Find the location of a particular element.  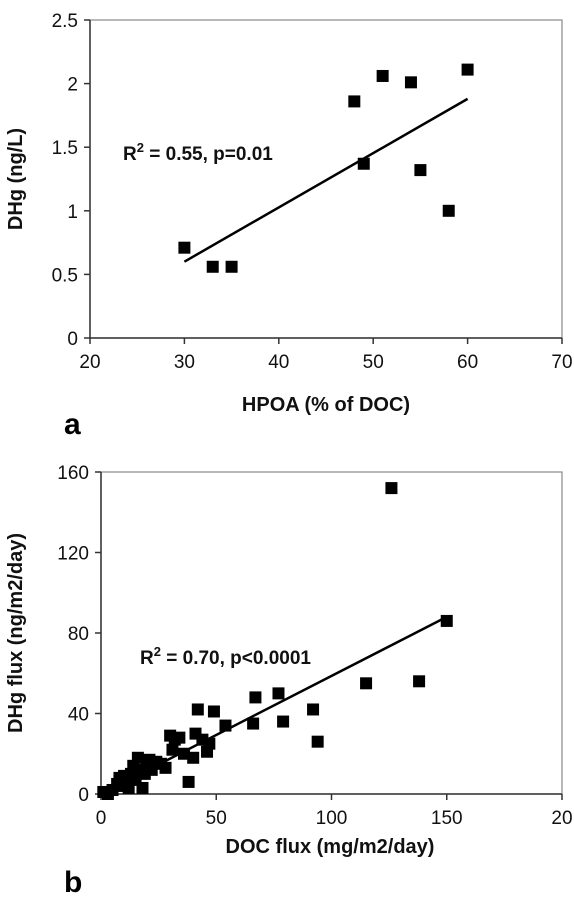

panel-b-x-tick-label: 150 is located at coordinates (447, 818).